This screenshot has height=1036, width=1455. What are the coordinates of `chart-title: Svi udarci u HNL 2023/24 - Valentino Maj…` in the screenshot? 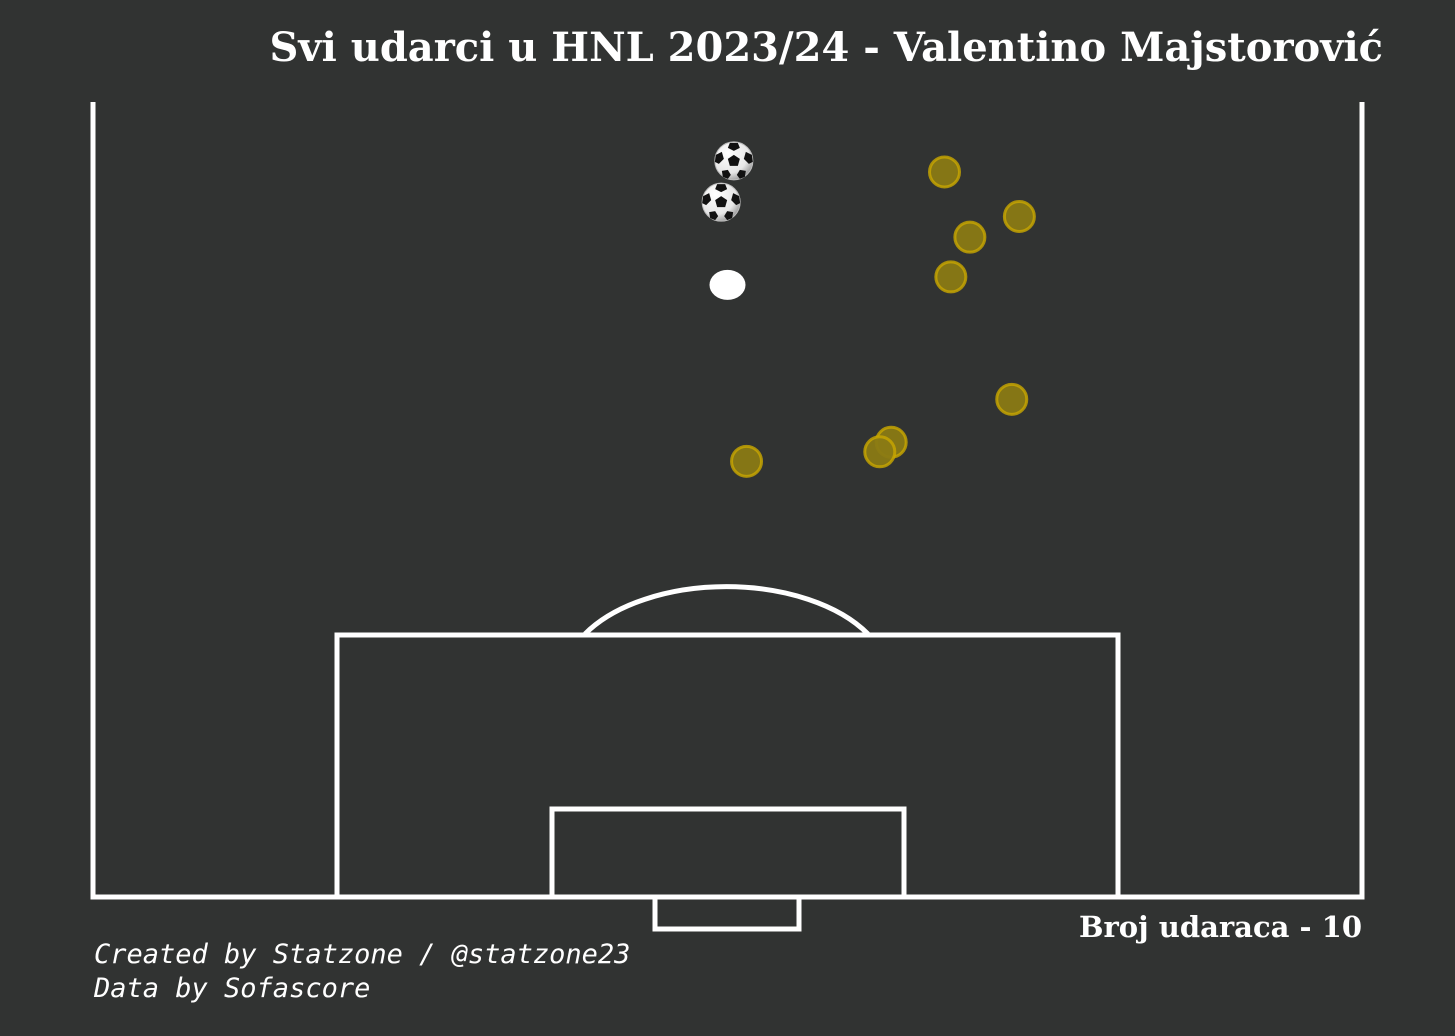 It's located at (826, 47).